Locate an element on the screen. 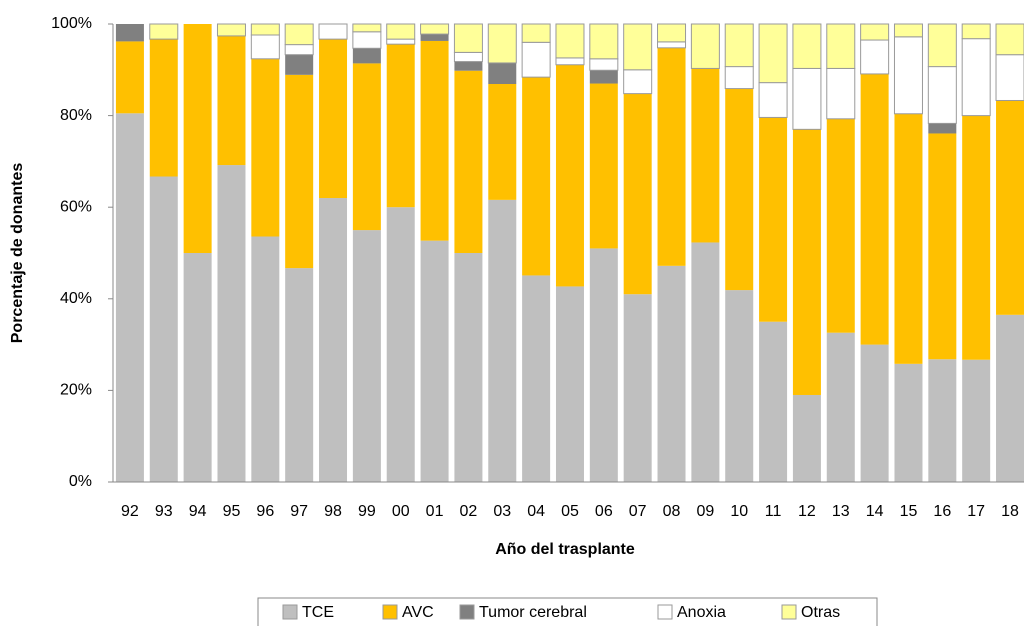 The image size is (1024, 626). legend-box is located at coordinates (567, 611).